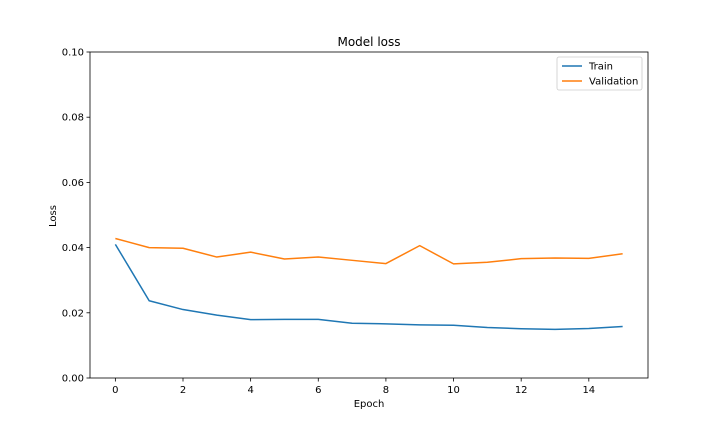 This screenshot has height=432, width=720. I want to click on x-tick-label: 8, so click(386, 390).